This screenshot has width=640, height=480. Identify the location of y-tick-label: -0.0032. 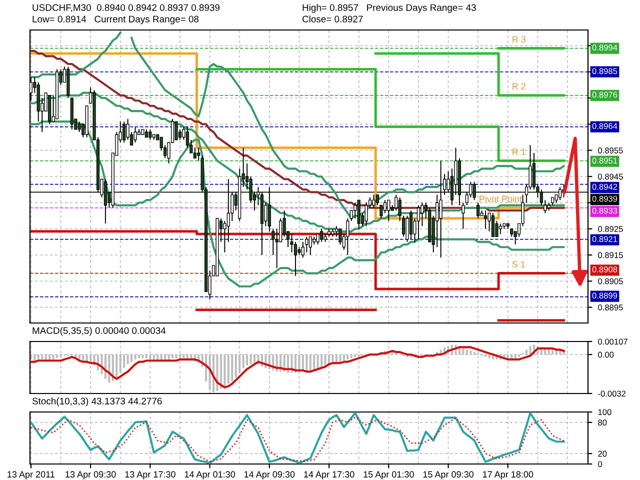
(612, 393).